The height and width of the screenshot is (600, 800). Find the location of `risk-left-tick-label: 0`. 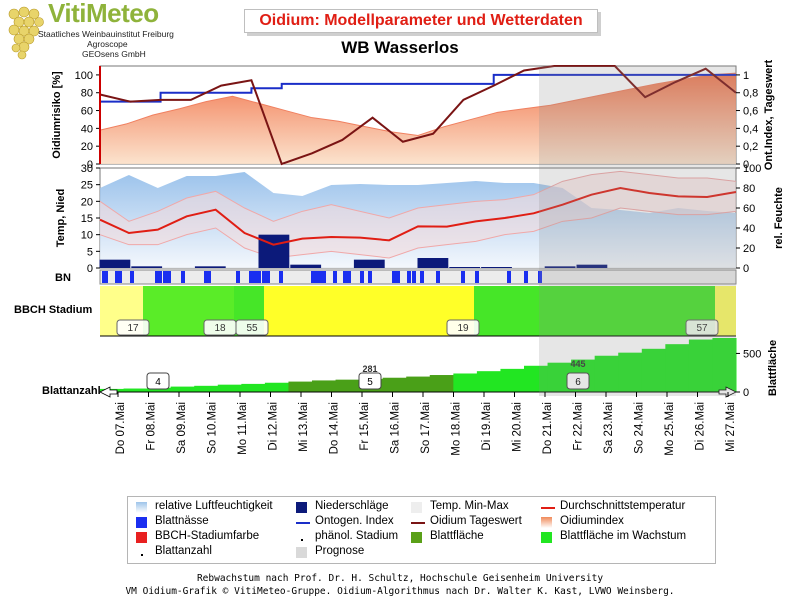

risk-left-tick-label: 0 is located at coordinates (90, 165).